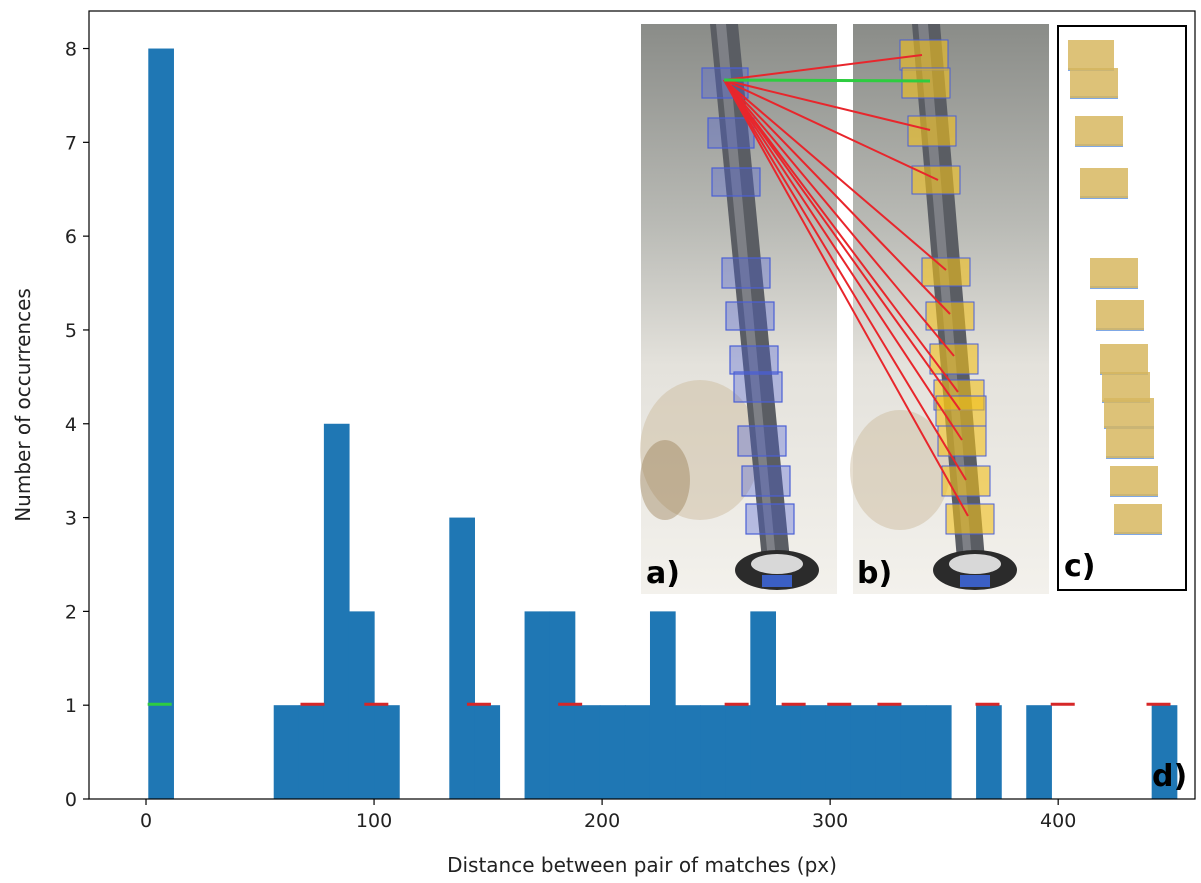  What do you see at coordinates (71, 425) in the screenshot?
I see `y-tick-label: 4` at bounding box center [71, 425].